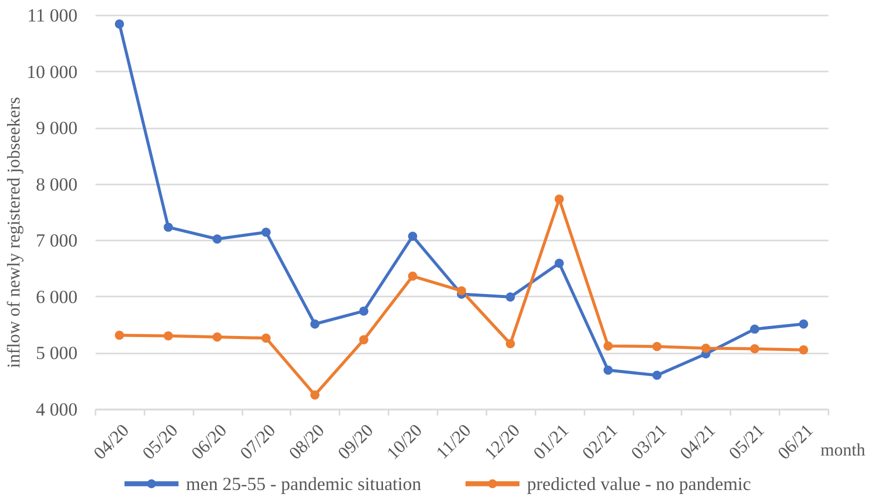  Describe the element at coordinates (57, 354) in the screenshot. I see `y-tick-label: 5 000` at that location.